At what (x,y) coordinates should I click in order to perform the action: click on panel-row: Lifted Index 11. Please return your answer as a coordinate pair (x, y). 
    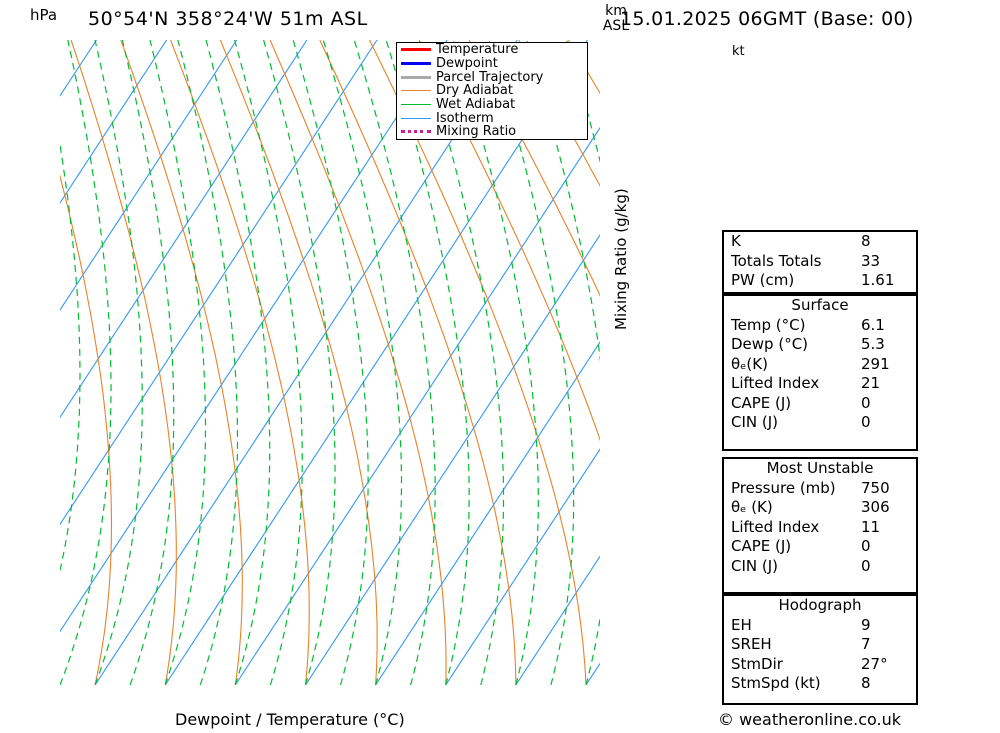
    Looking at the image, I should click on (820, 528).